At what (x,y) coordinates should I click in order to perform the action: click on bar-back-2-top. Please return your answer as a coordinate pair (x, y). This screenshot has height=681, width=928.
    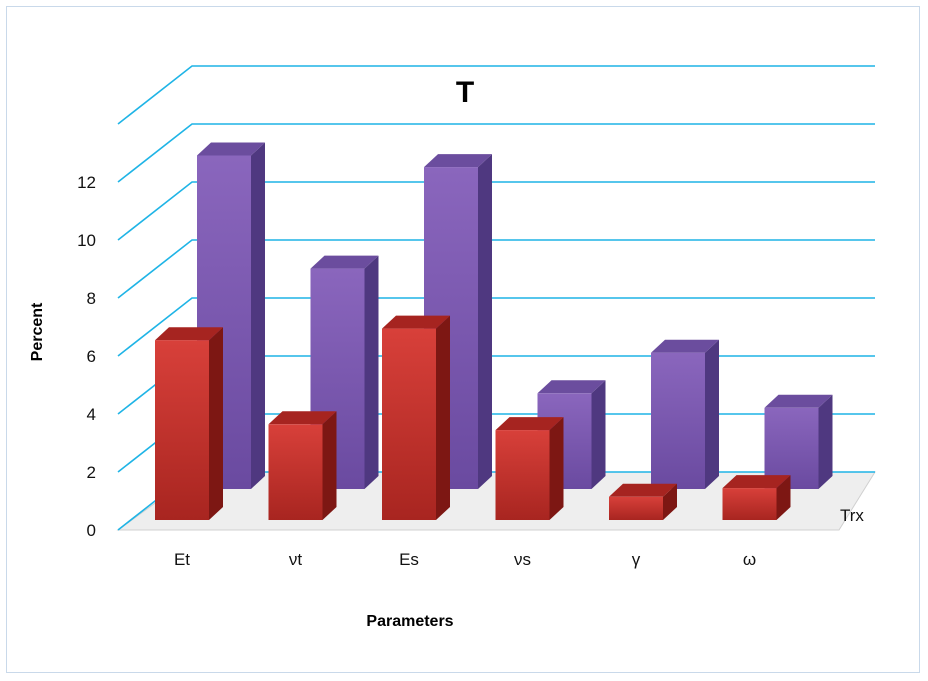
    Looking at the image, I should click on (458, 161).